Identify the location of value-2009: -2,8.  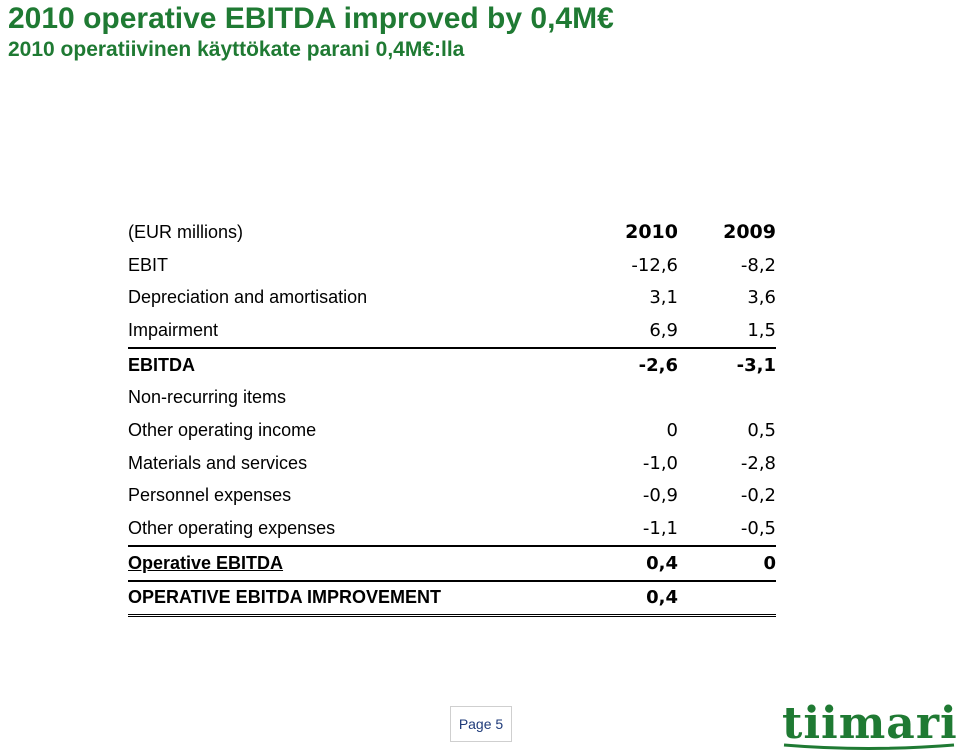
(758, 463).